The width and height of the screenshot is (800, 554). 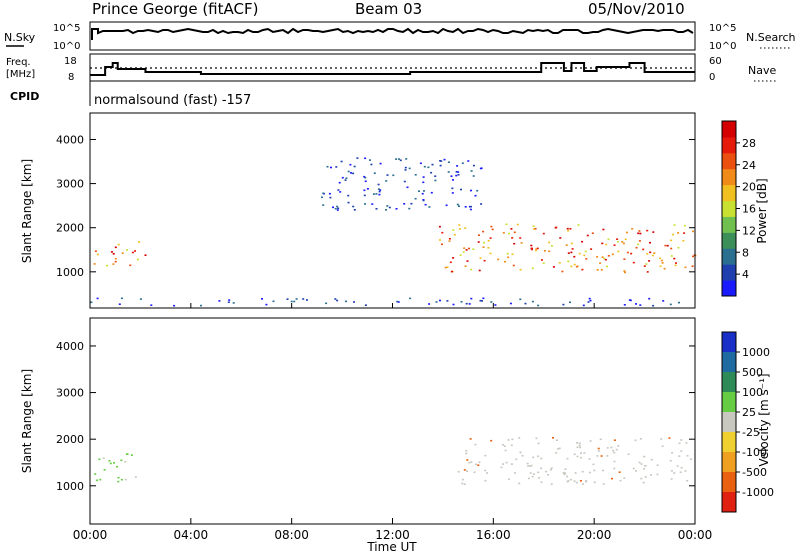 What do you see at coordinates (771, 37) in the screenshot?
I see `nsearch-label: N.Search` at bounding box center [771, 37].